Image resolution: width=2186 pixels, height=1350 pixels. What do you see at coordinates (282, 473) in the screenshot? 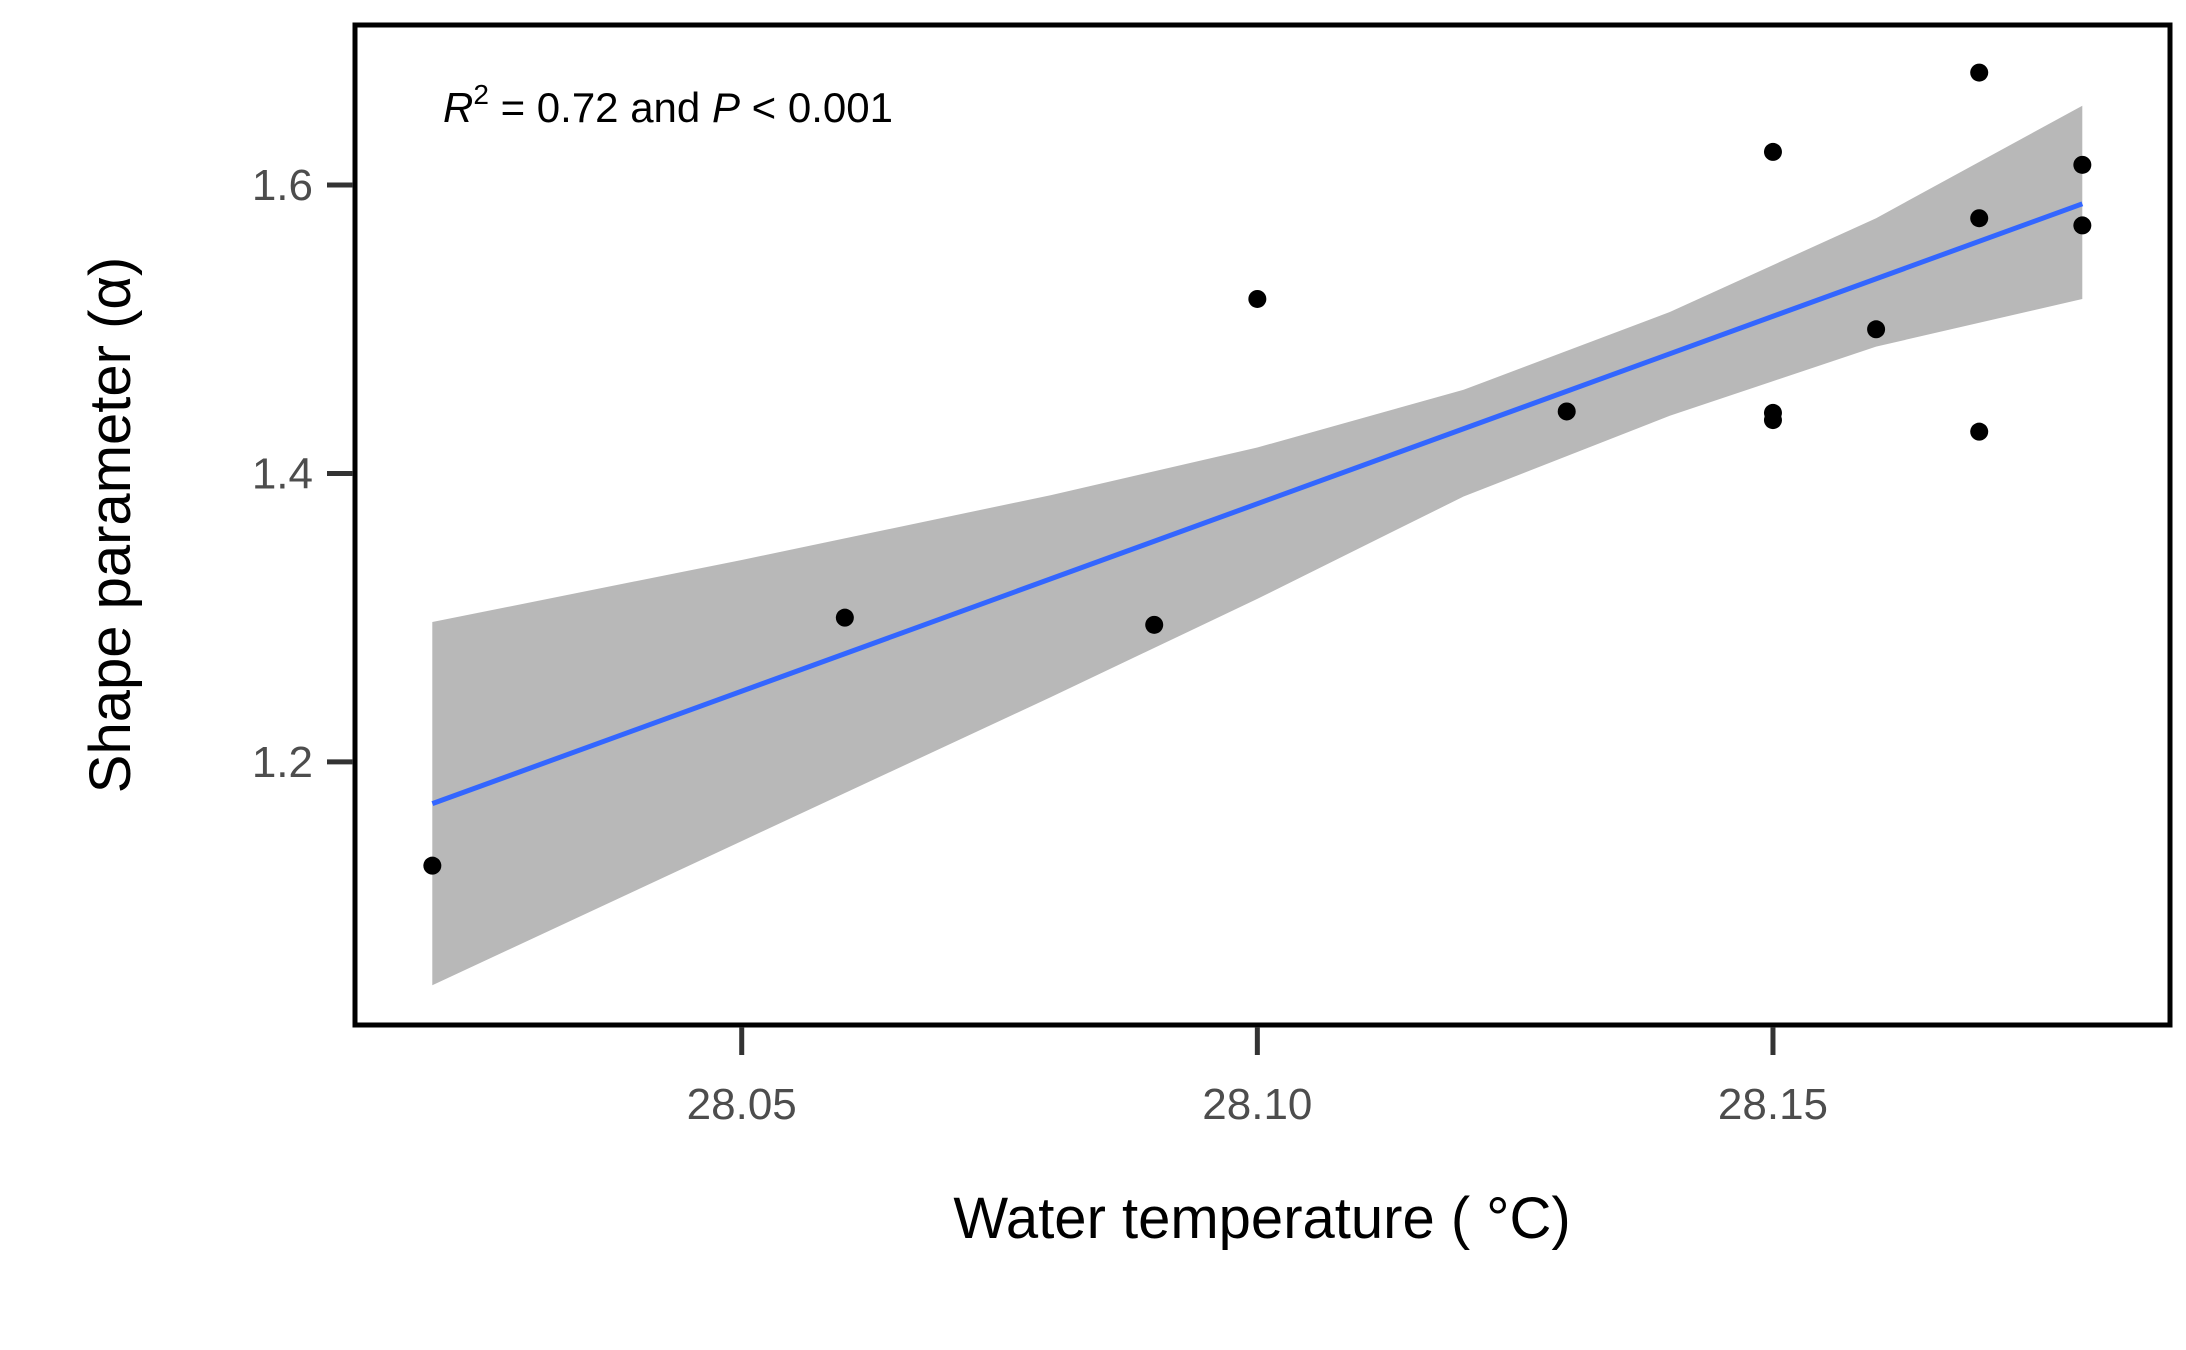
I see `y-tick-label: 1.4` at bounding box center [282, 473].